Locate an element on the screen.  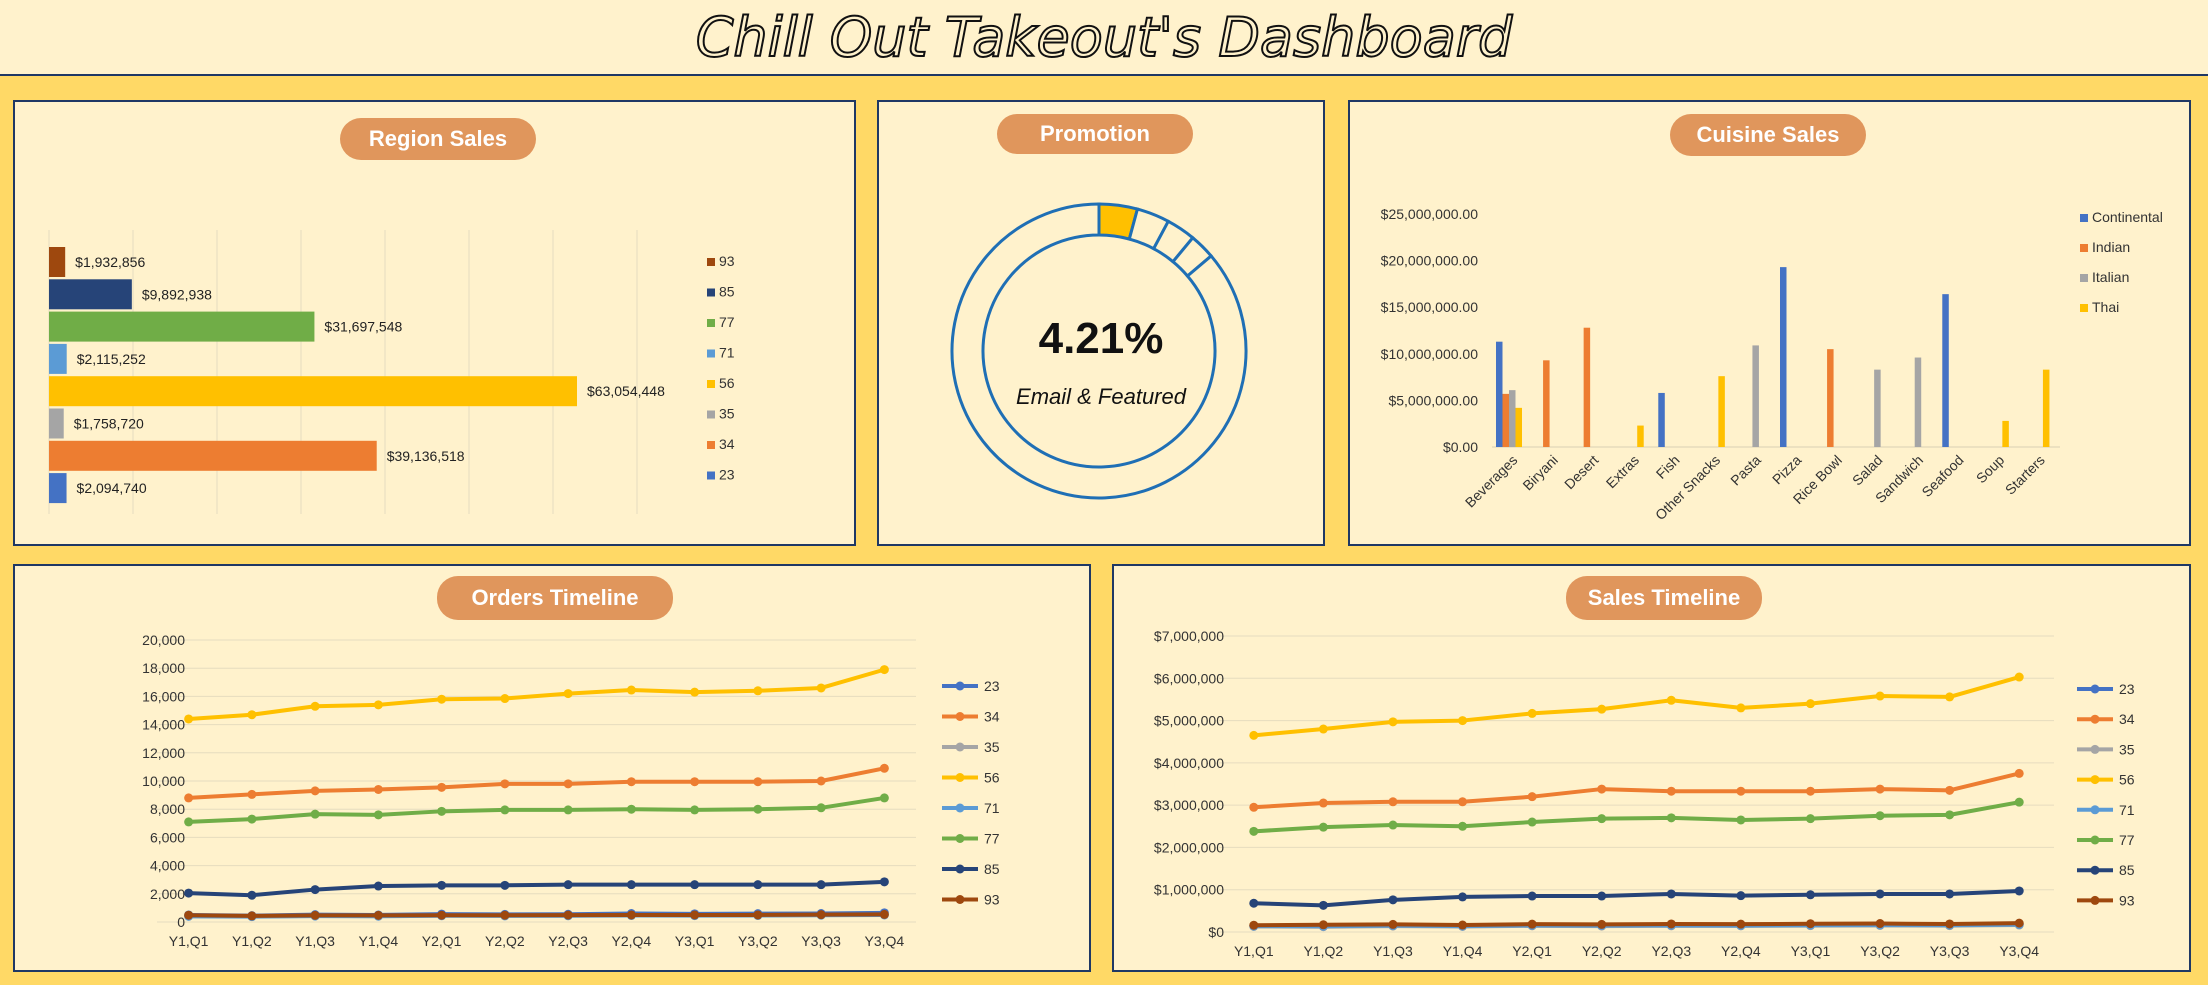
sales-timeline-title: Sales Timeline is located at coordinates (1664, 598).